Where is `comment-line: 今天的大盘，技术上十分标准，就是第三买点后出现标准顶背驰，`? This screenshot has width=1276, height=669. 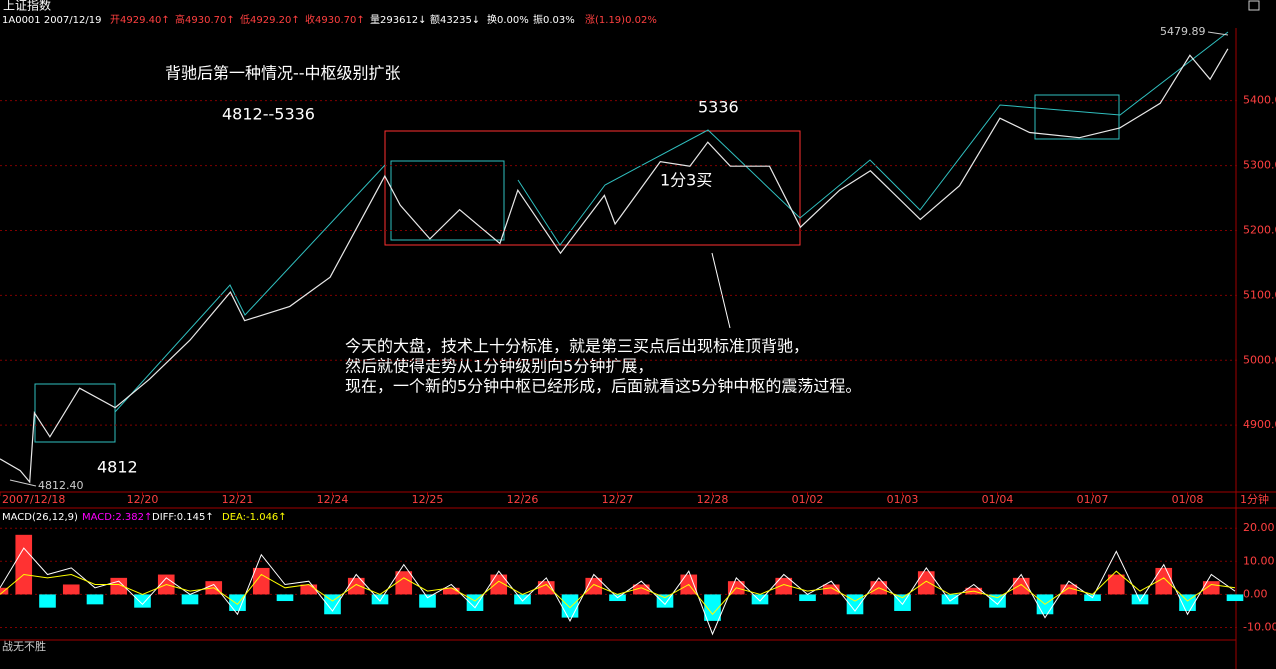
comment-line: 今天的大盘，技术上十分标准，就是第三买点后出现标准顶背驰， is located at coordinates (577, 346).